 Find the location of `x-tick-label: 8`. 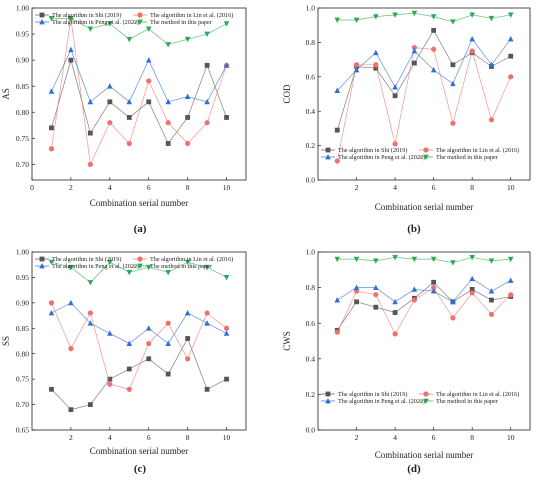

x-tick-label: 8 is located at coordinates (188, 437).